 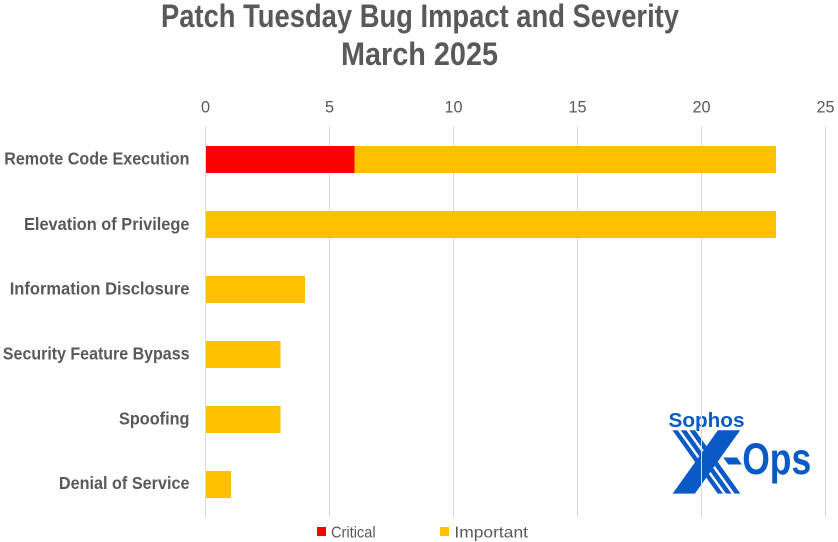 What do you see at coordinates (124, 483) in the screenshot?
I see `svg-text: Denial of Service` at bounding box center [124, 483].